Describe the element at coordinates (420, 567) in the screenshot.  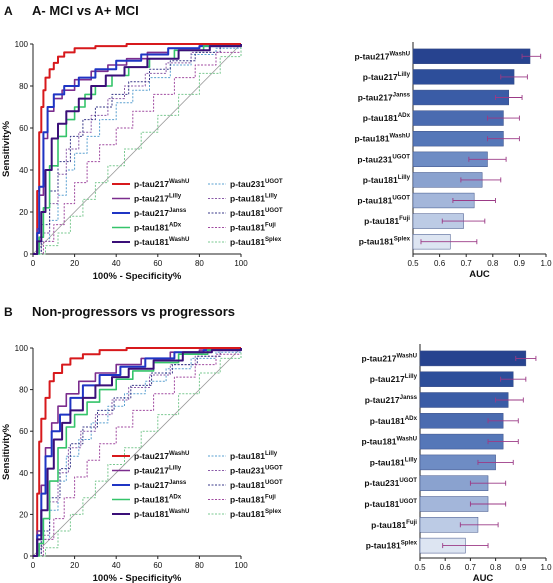
I see `panel-b-bar-xtick-label: 0.5` at that location.